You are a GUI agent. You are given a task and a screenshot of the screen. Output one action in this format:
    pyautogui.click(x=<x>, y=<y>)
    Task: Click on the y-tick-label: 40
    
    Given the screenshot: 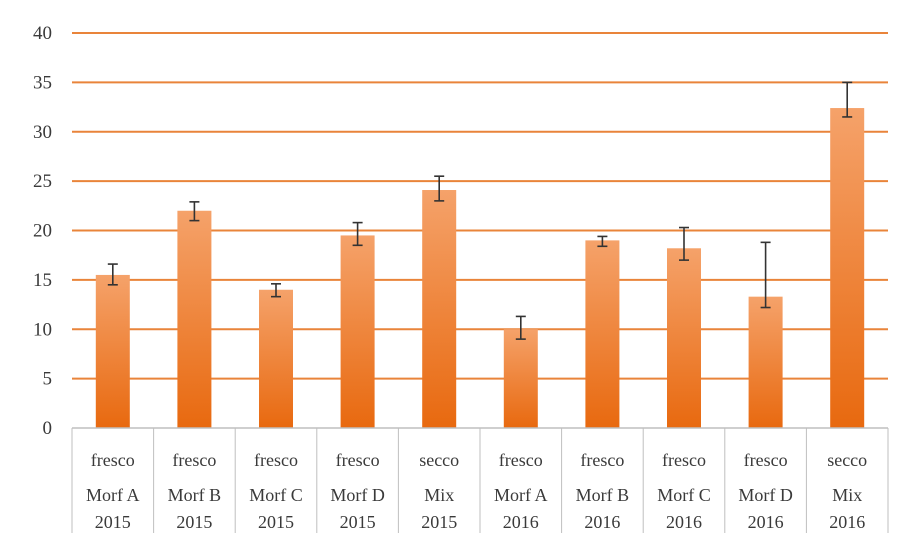 What is the action you would take?
    pyautogui.click(x=42, y=33)
    